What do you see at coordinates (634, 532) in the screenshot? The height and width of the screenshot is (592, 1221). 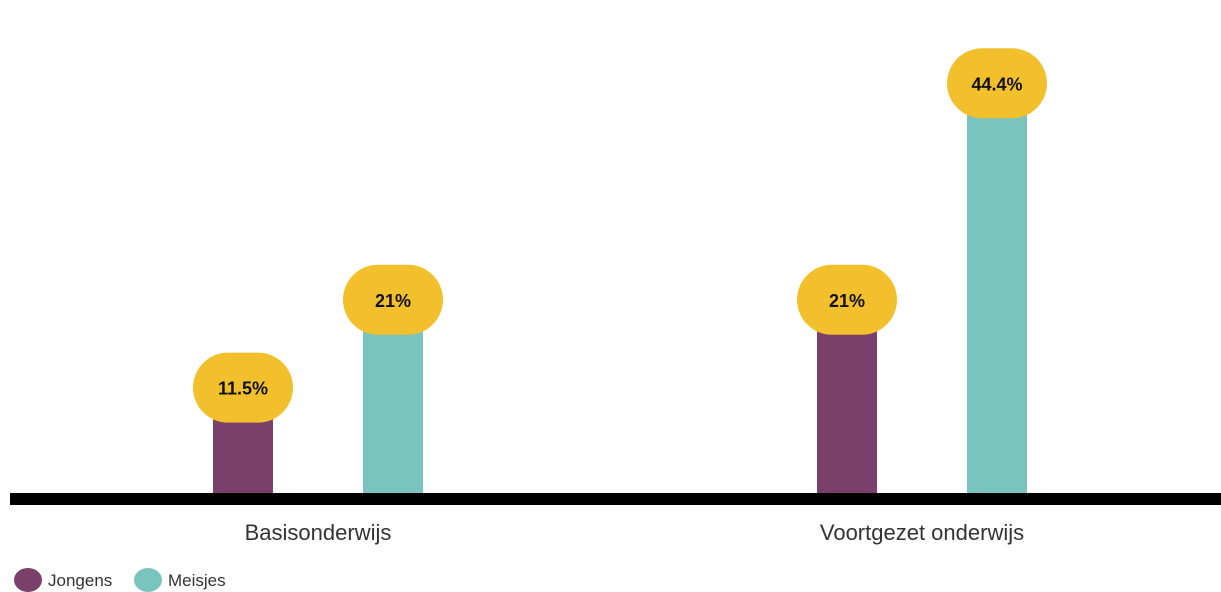 I see `category-labels-group: Basisonderwijs Voortgezet onderwijs` at bounding box center [634, 532].